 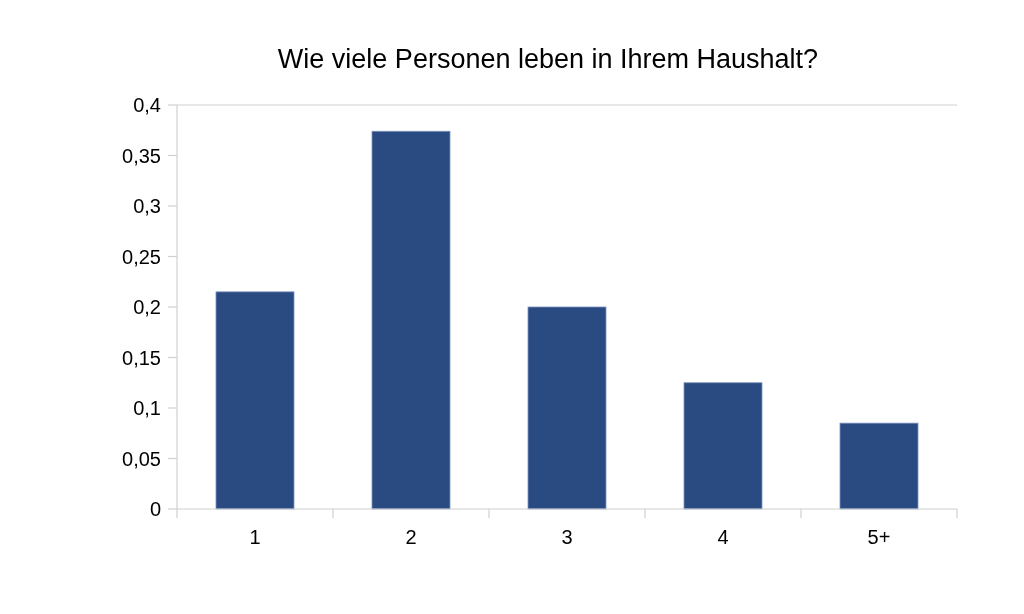 What do you see at coordinates (147, 105) in the screenshot?
I see `y-tick-label: 0,4` at bounding box center [147, 105].